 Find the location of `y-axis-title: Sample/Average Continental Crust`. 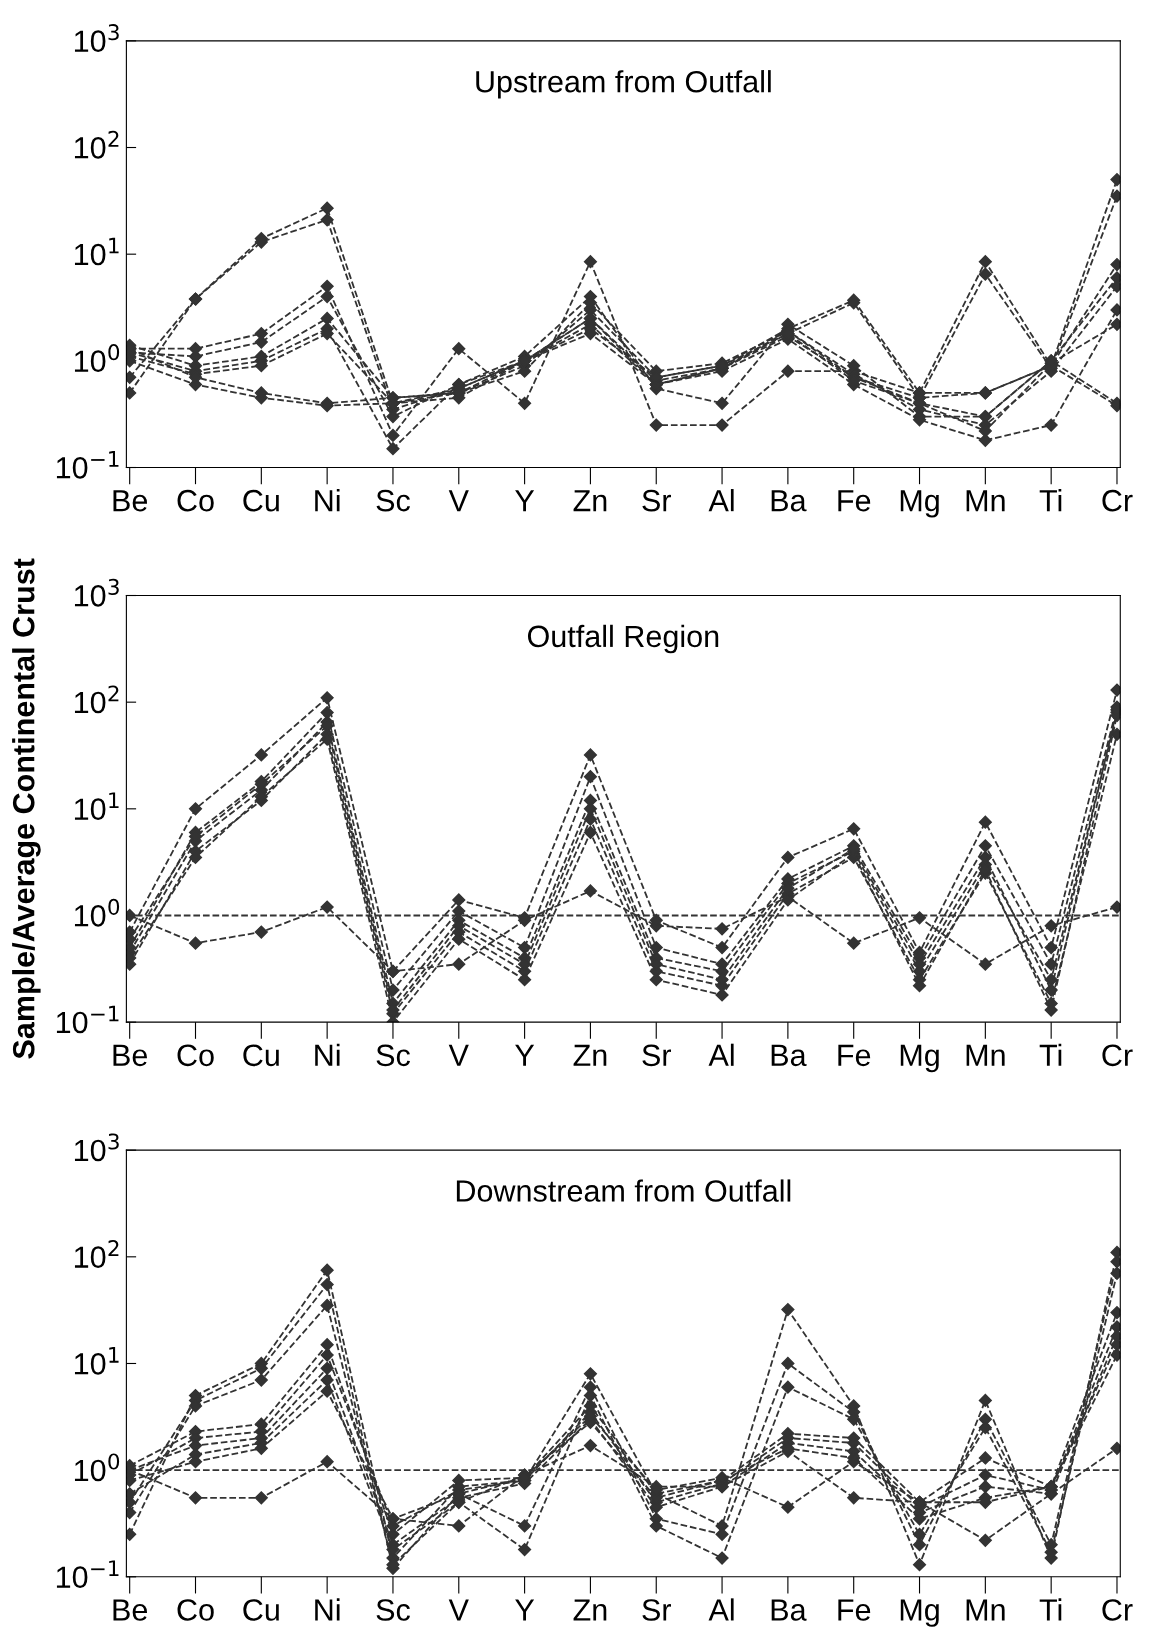

y-axis-title: Sample/Average Continental Crust is located at coordinates (26, 808).